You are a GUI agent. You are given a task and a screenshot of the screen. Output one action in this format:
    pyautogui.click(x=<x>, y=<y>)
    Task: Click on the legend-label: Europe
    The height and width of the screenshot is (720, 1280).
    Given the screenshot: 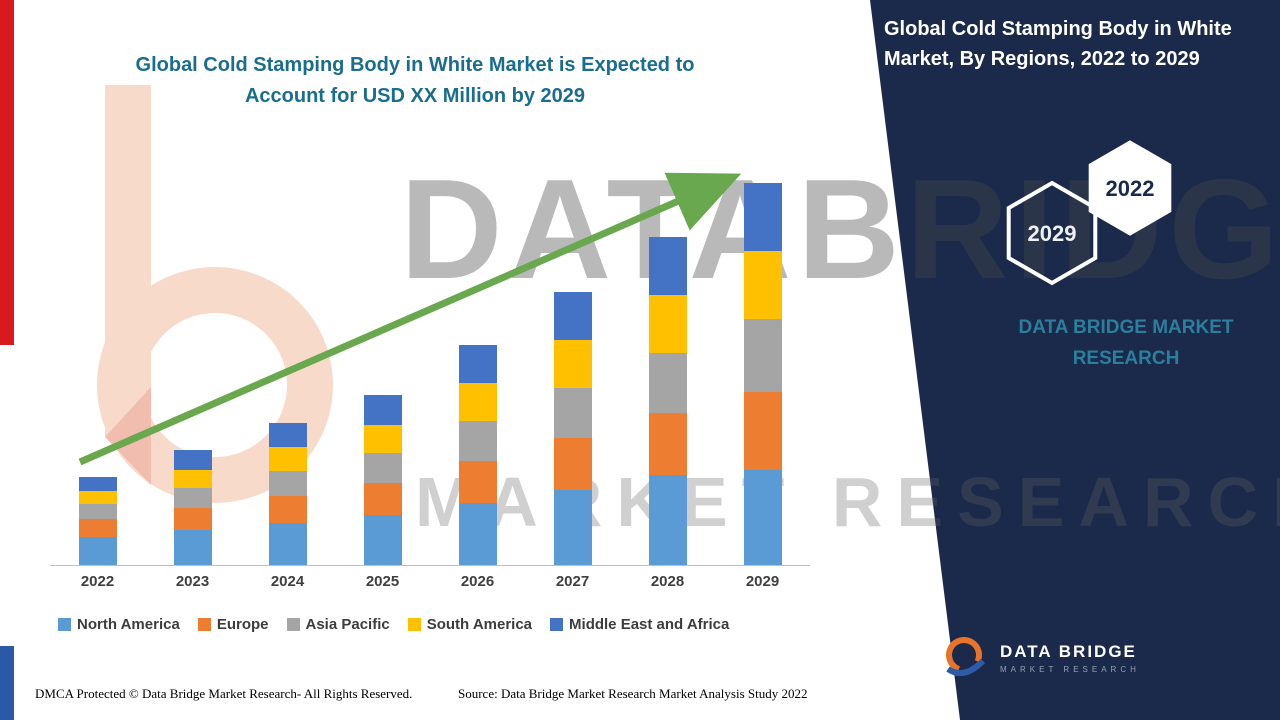 What is the action you would take?
    pyautogui.click(x=242, y=624)
    